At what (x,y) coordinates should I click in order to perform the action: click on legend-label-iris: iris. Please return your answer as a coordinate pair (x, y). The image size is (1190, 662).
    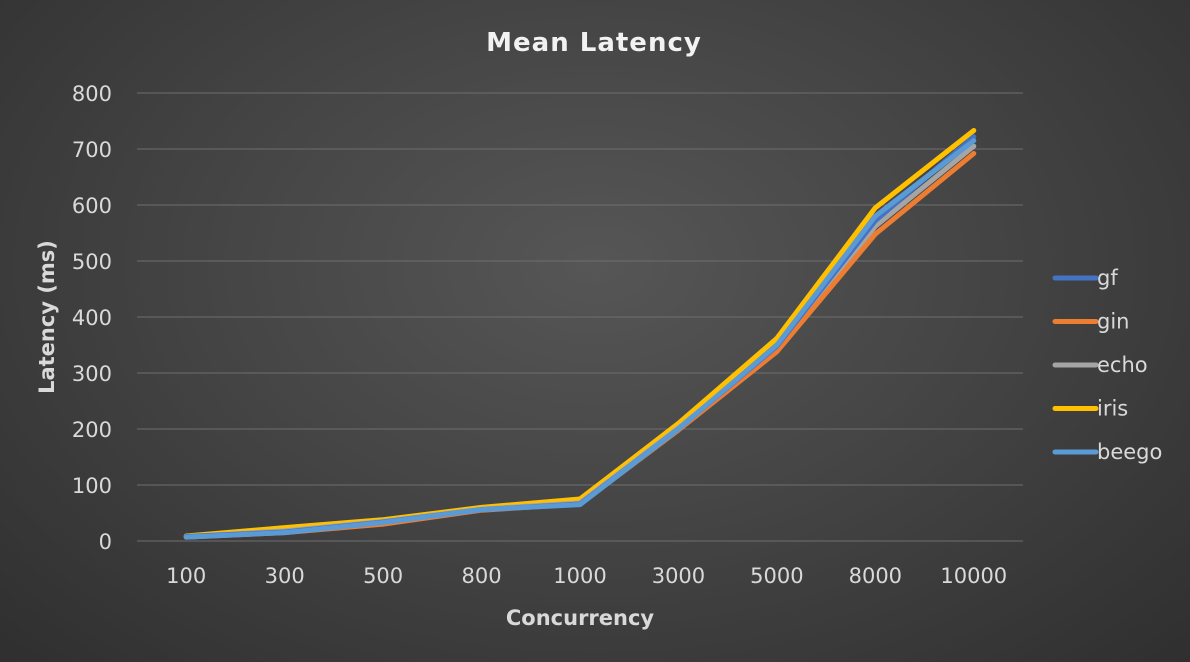
    Looking at the image, I should click on (1112, 409).